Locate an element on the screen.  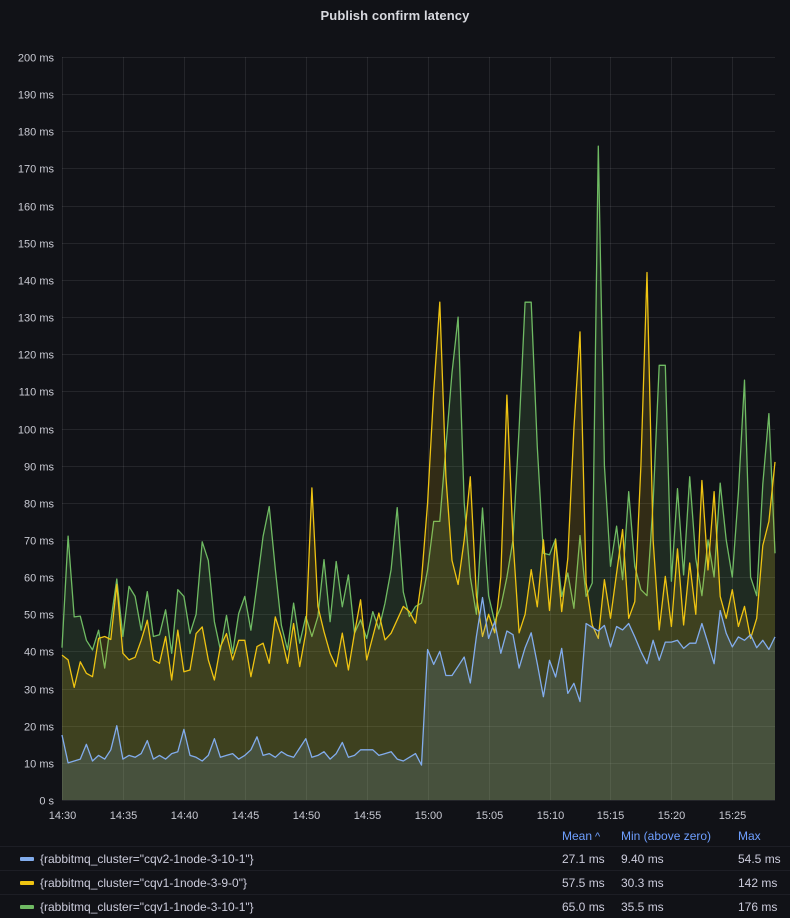
x-tick-label: 15:20 is located at coordinates (672, 816).